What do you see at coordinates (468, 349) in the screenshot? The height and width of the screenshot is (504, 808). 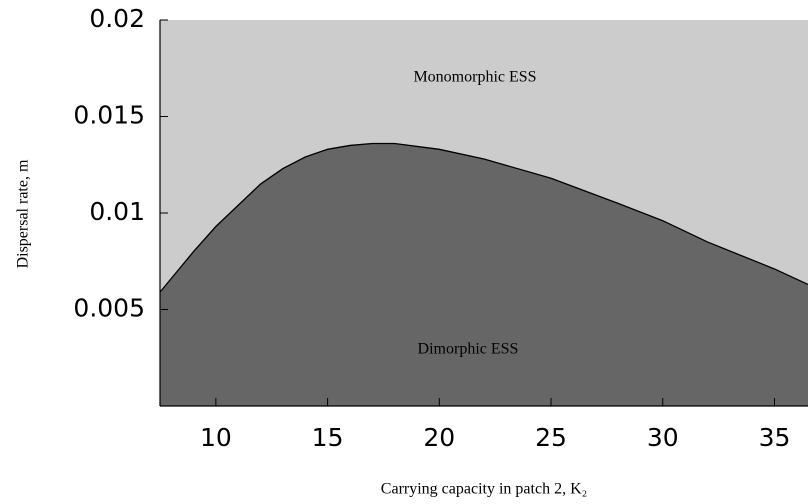 I see `annotation: Dimorphic ESS` at bounding box center [468, 349].